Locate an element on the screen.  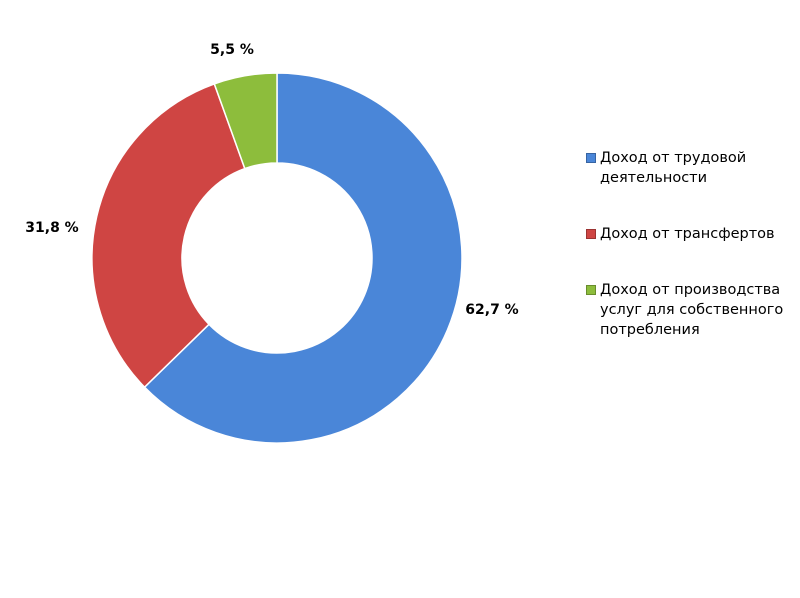
legend-label: Доход от трудовой деятельности is located at coordinates (673, 168).